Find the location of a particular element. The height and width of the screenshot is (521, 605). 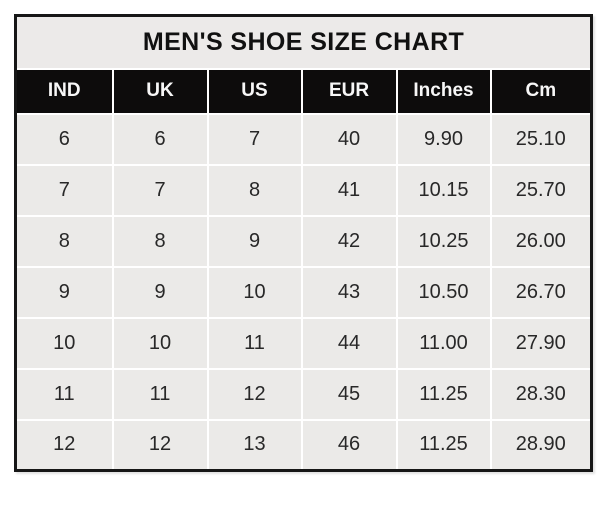

cell-uk: 6 is located at coordinates (160, 139).